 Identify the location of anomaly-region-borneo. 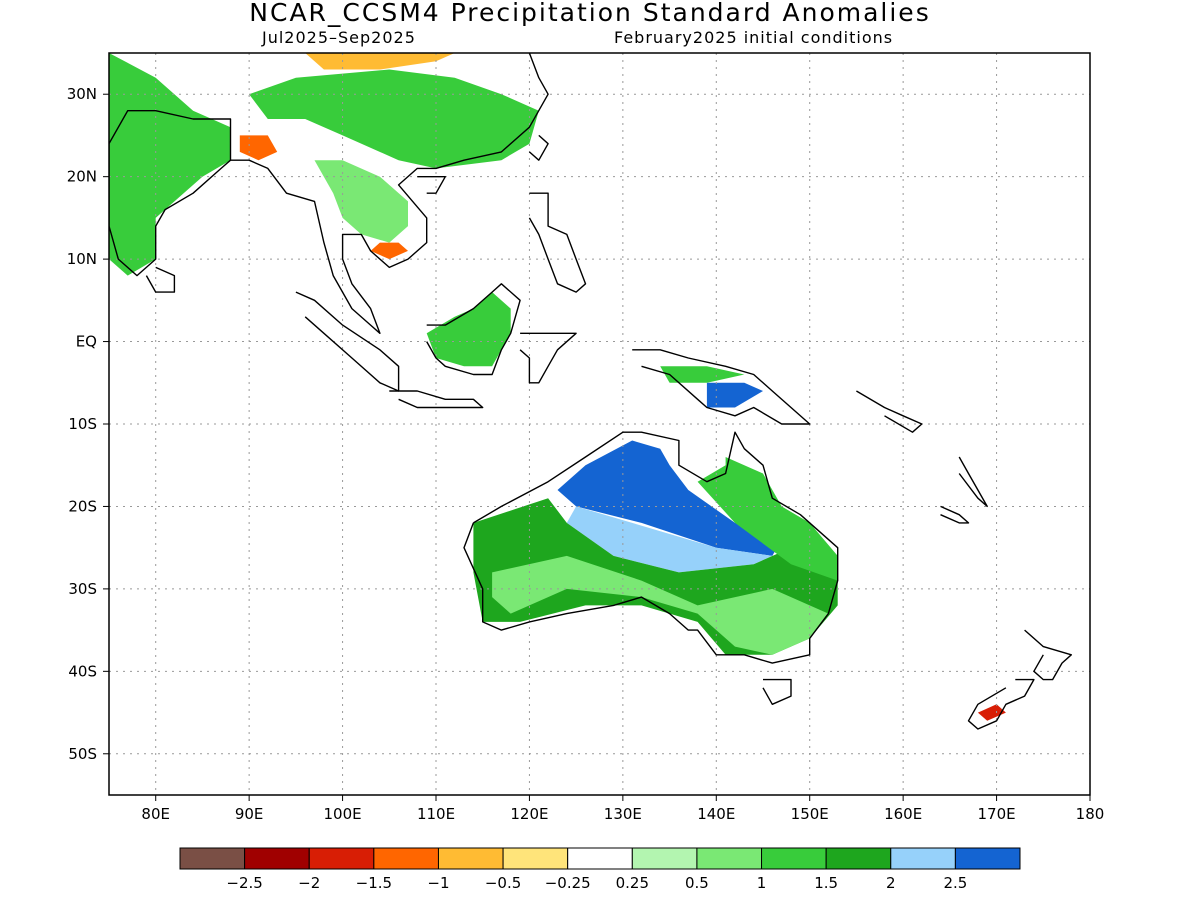
(468, 329).